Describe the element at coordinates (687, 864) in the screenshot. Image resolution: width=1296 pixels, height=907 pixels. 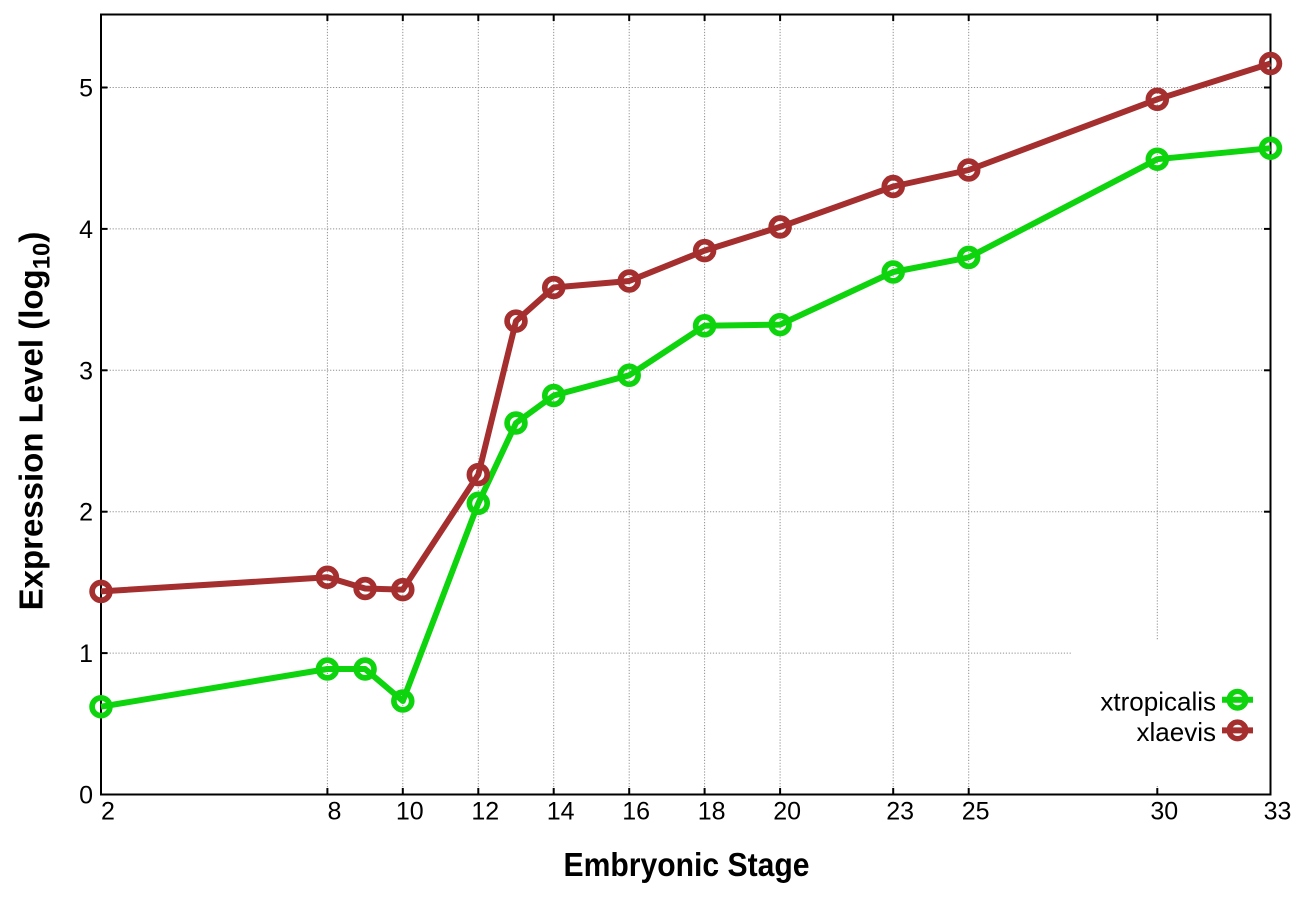
I see `svg-text: Embryonic Stage` at that location.